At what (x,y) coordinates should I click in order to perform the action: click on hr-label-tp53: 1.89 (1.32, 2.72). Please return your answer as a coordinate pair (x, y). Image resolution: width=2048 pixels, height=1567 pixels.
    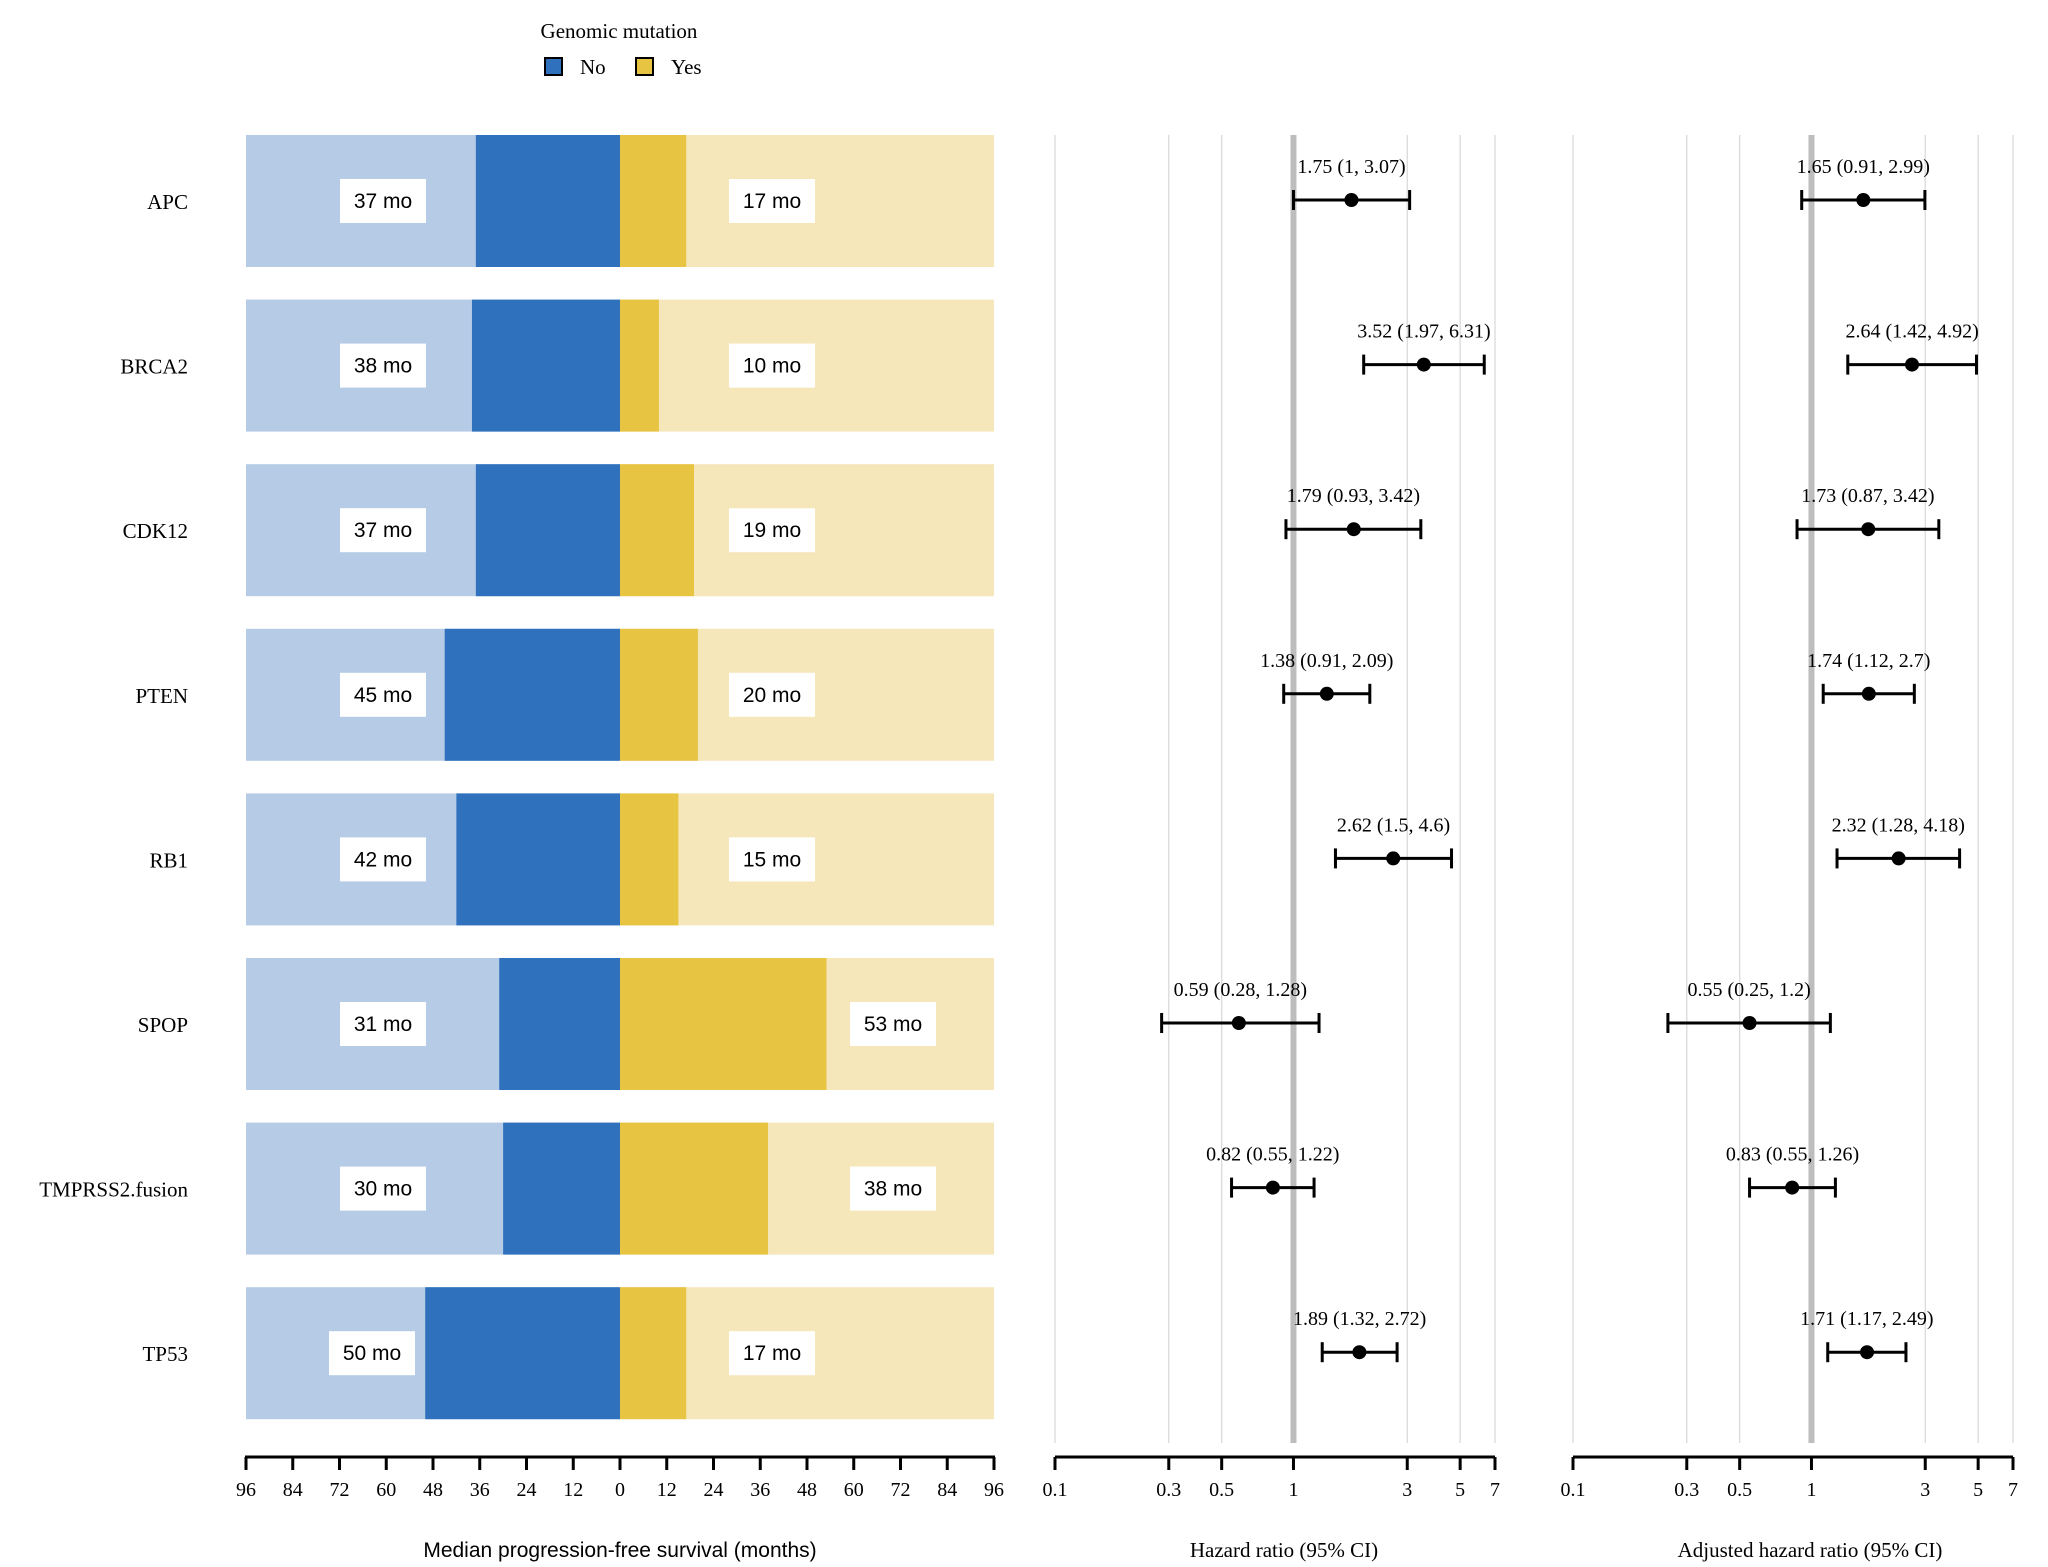
    Looking at the image, I should click on (1359, 1319).